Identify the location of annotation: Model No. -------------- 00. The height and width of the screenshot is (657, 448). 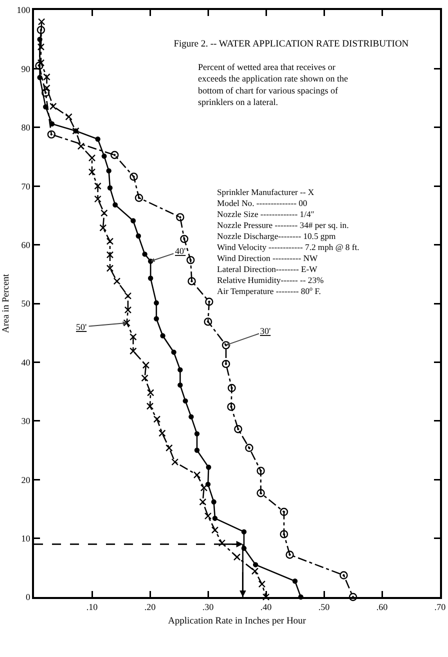
(262, 203).